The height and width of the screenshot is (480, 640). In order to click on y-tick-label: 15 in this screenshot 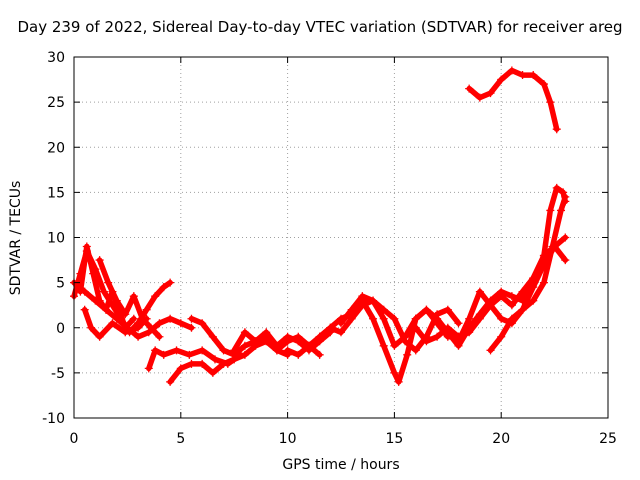, I will do `click(56, 193)`.